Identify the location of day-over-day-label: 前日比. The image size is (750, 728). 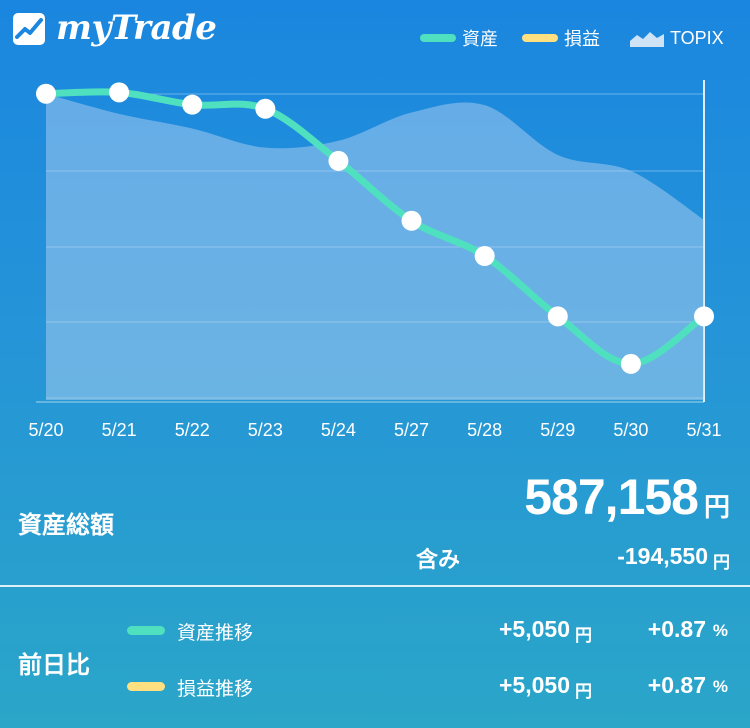
(54, 665).